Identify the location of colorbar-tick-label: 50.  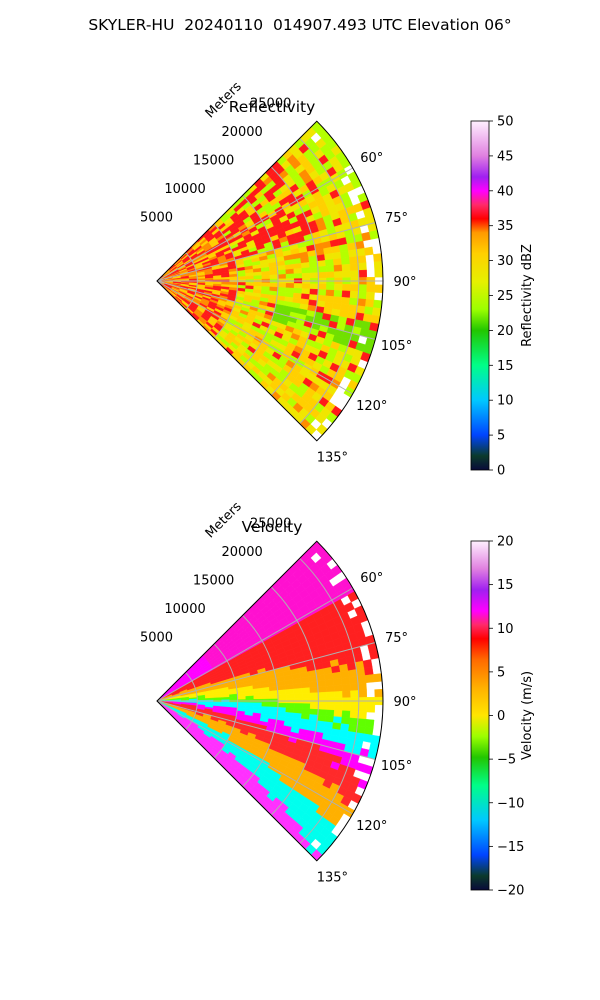
(505, 122).